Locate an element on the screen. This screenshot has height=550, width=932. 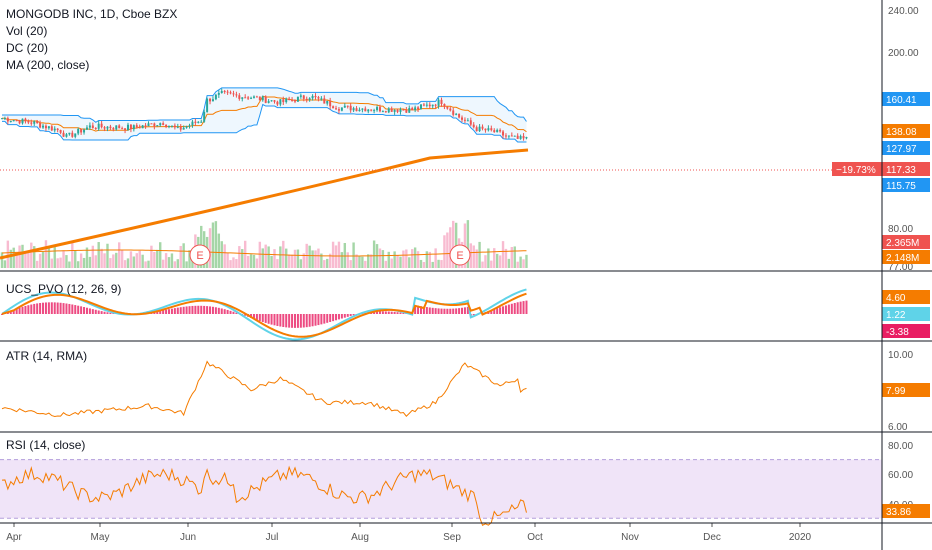
price-tag-label: 160.41 is located at coordinates (901, 100).